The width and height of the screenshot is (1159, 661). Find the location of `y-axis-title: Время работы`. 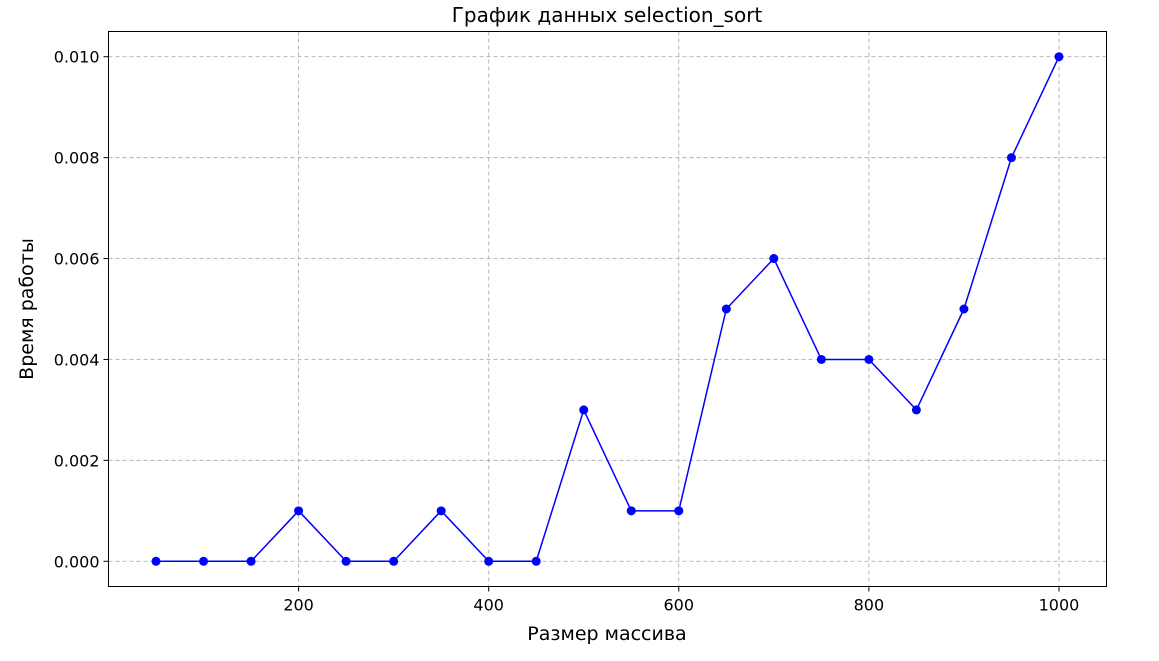

y-axis-title: Время работы is located at coordinates (27, 309).